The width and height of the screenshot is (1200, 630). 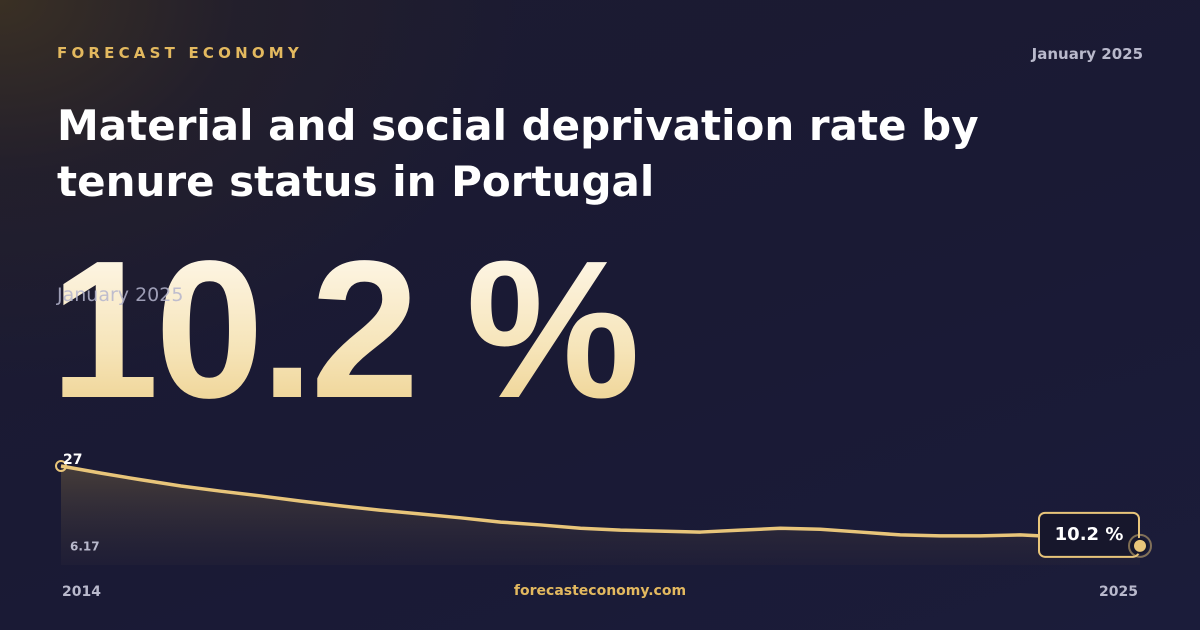 What do you see at coordinates (1089, 534) in the screenshot?
I see `value-label: 10.2 %` at bounding box center [1089, 534].